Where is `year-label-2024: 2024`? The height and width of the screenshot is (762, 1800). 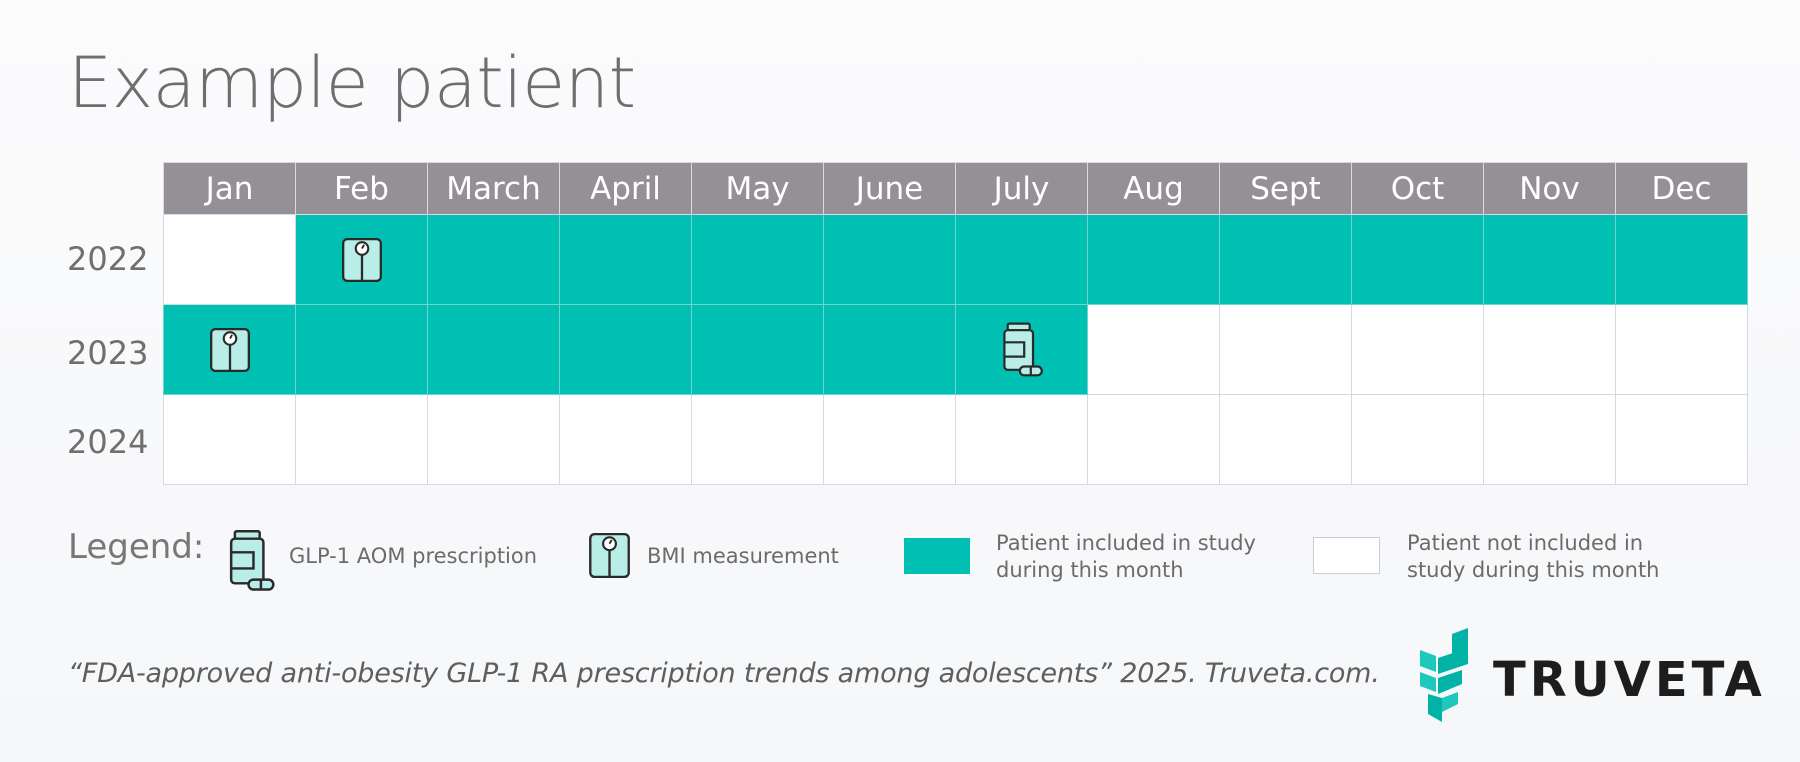
year-label-2024: 2024 is located at coordinates (108, 442).